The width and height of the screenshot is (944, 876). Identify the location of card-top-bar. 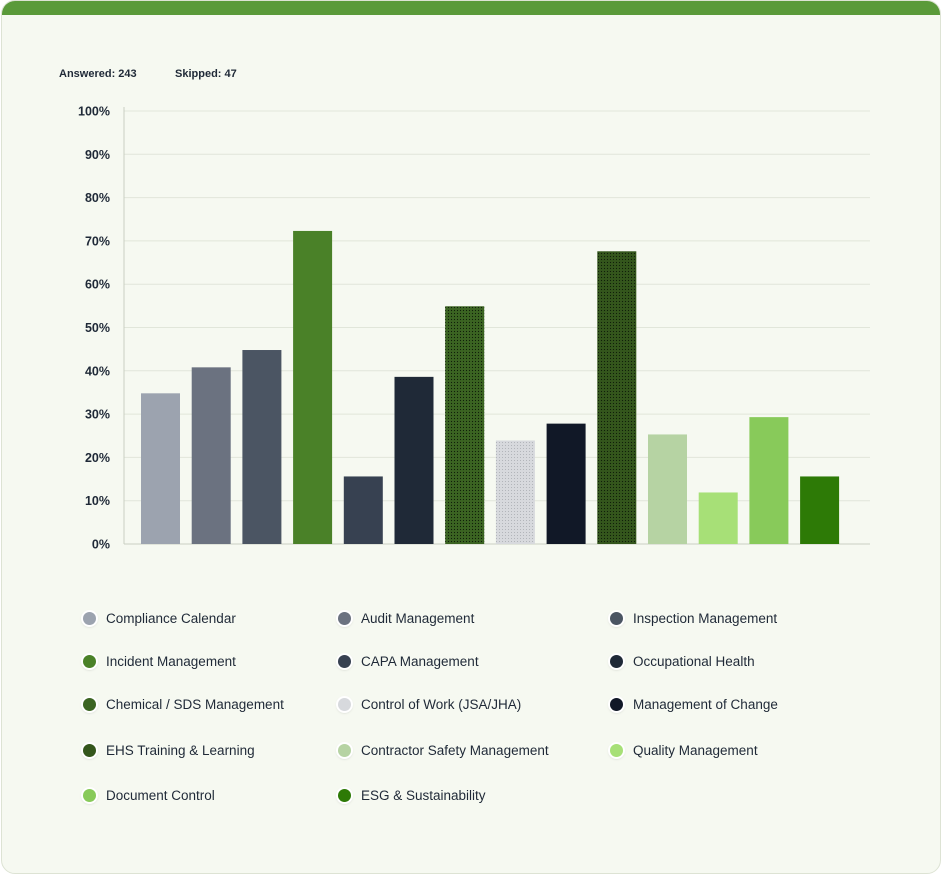
(471, 8).